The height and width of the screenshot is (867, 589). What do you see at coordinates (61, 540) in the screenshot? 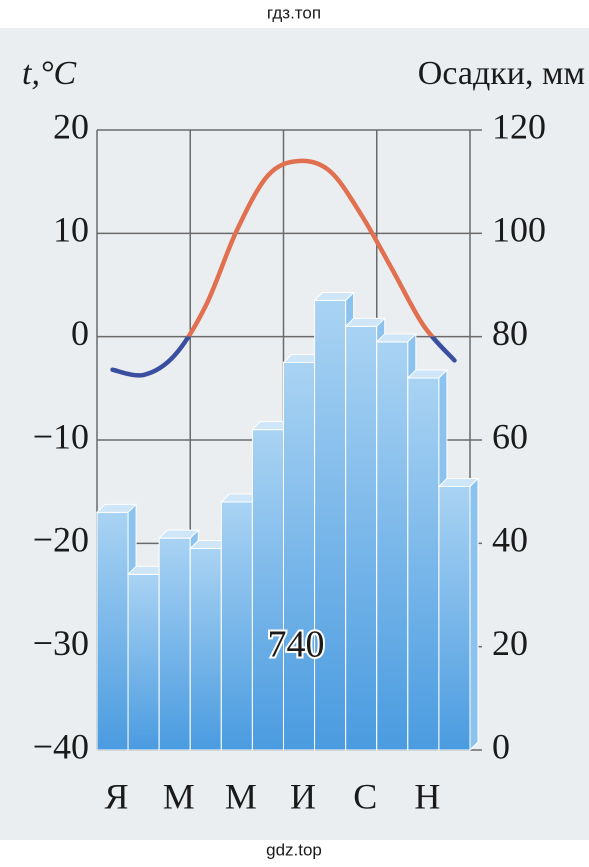
I see `y-tick-label: −20` at bounding box center [61, 540].